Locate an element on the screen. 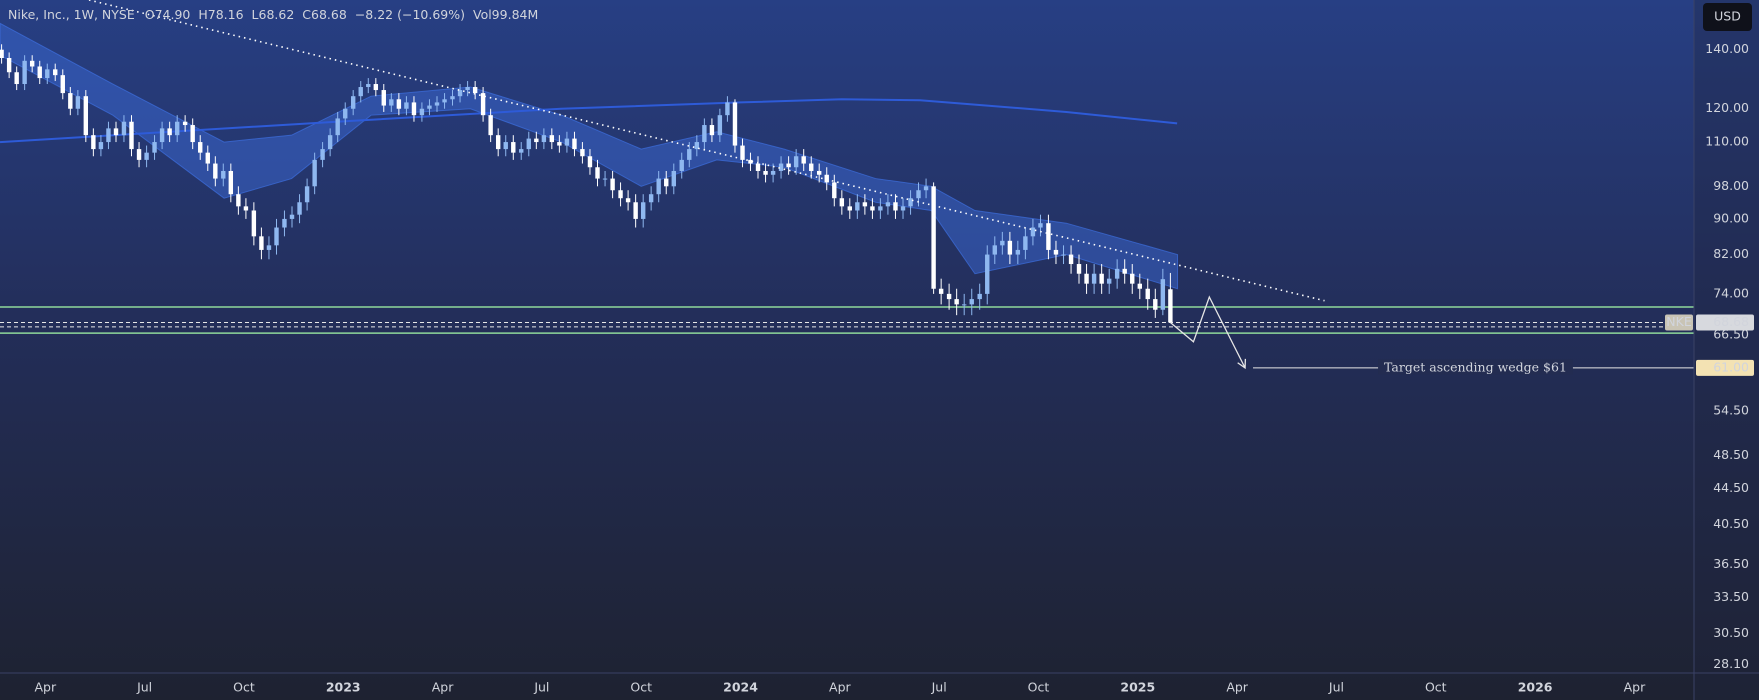 This screenshot has height=700, width=1759. x-tick-label: 2026 is located at coordinates (1535, 687).